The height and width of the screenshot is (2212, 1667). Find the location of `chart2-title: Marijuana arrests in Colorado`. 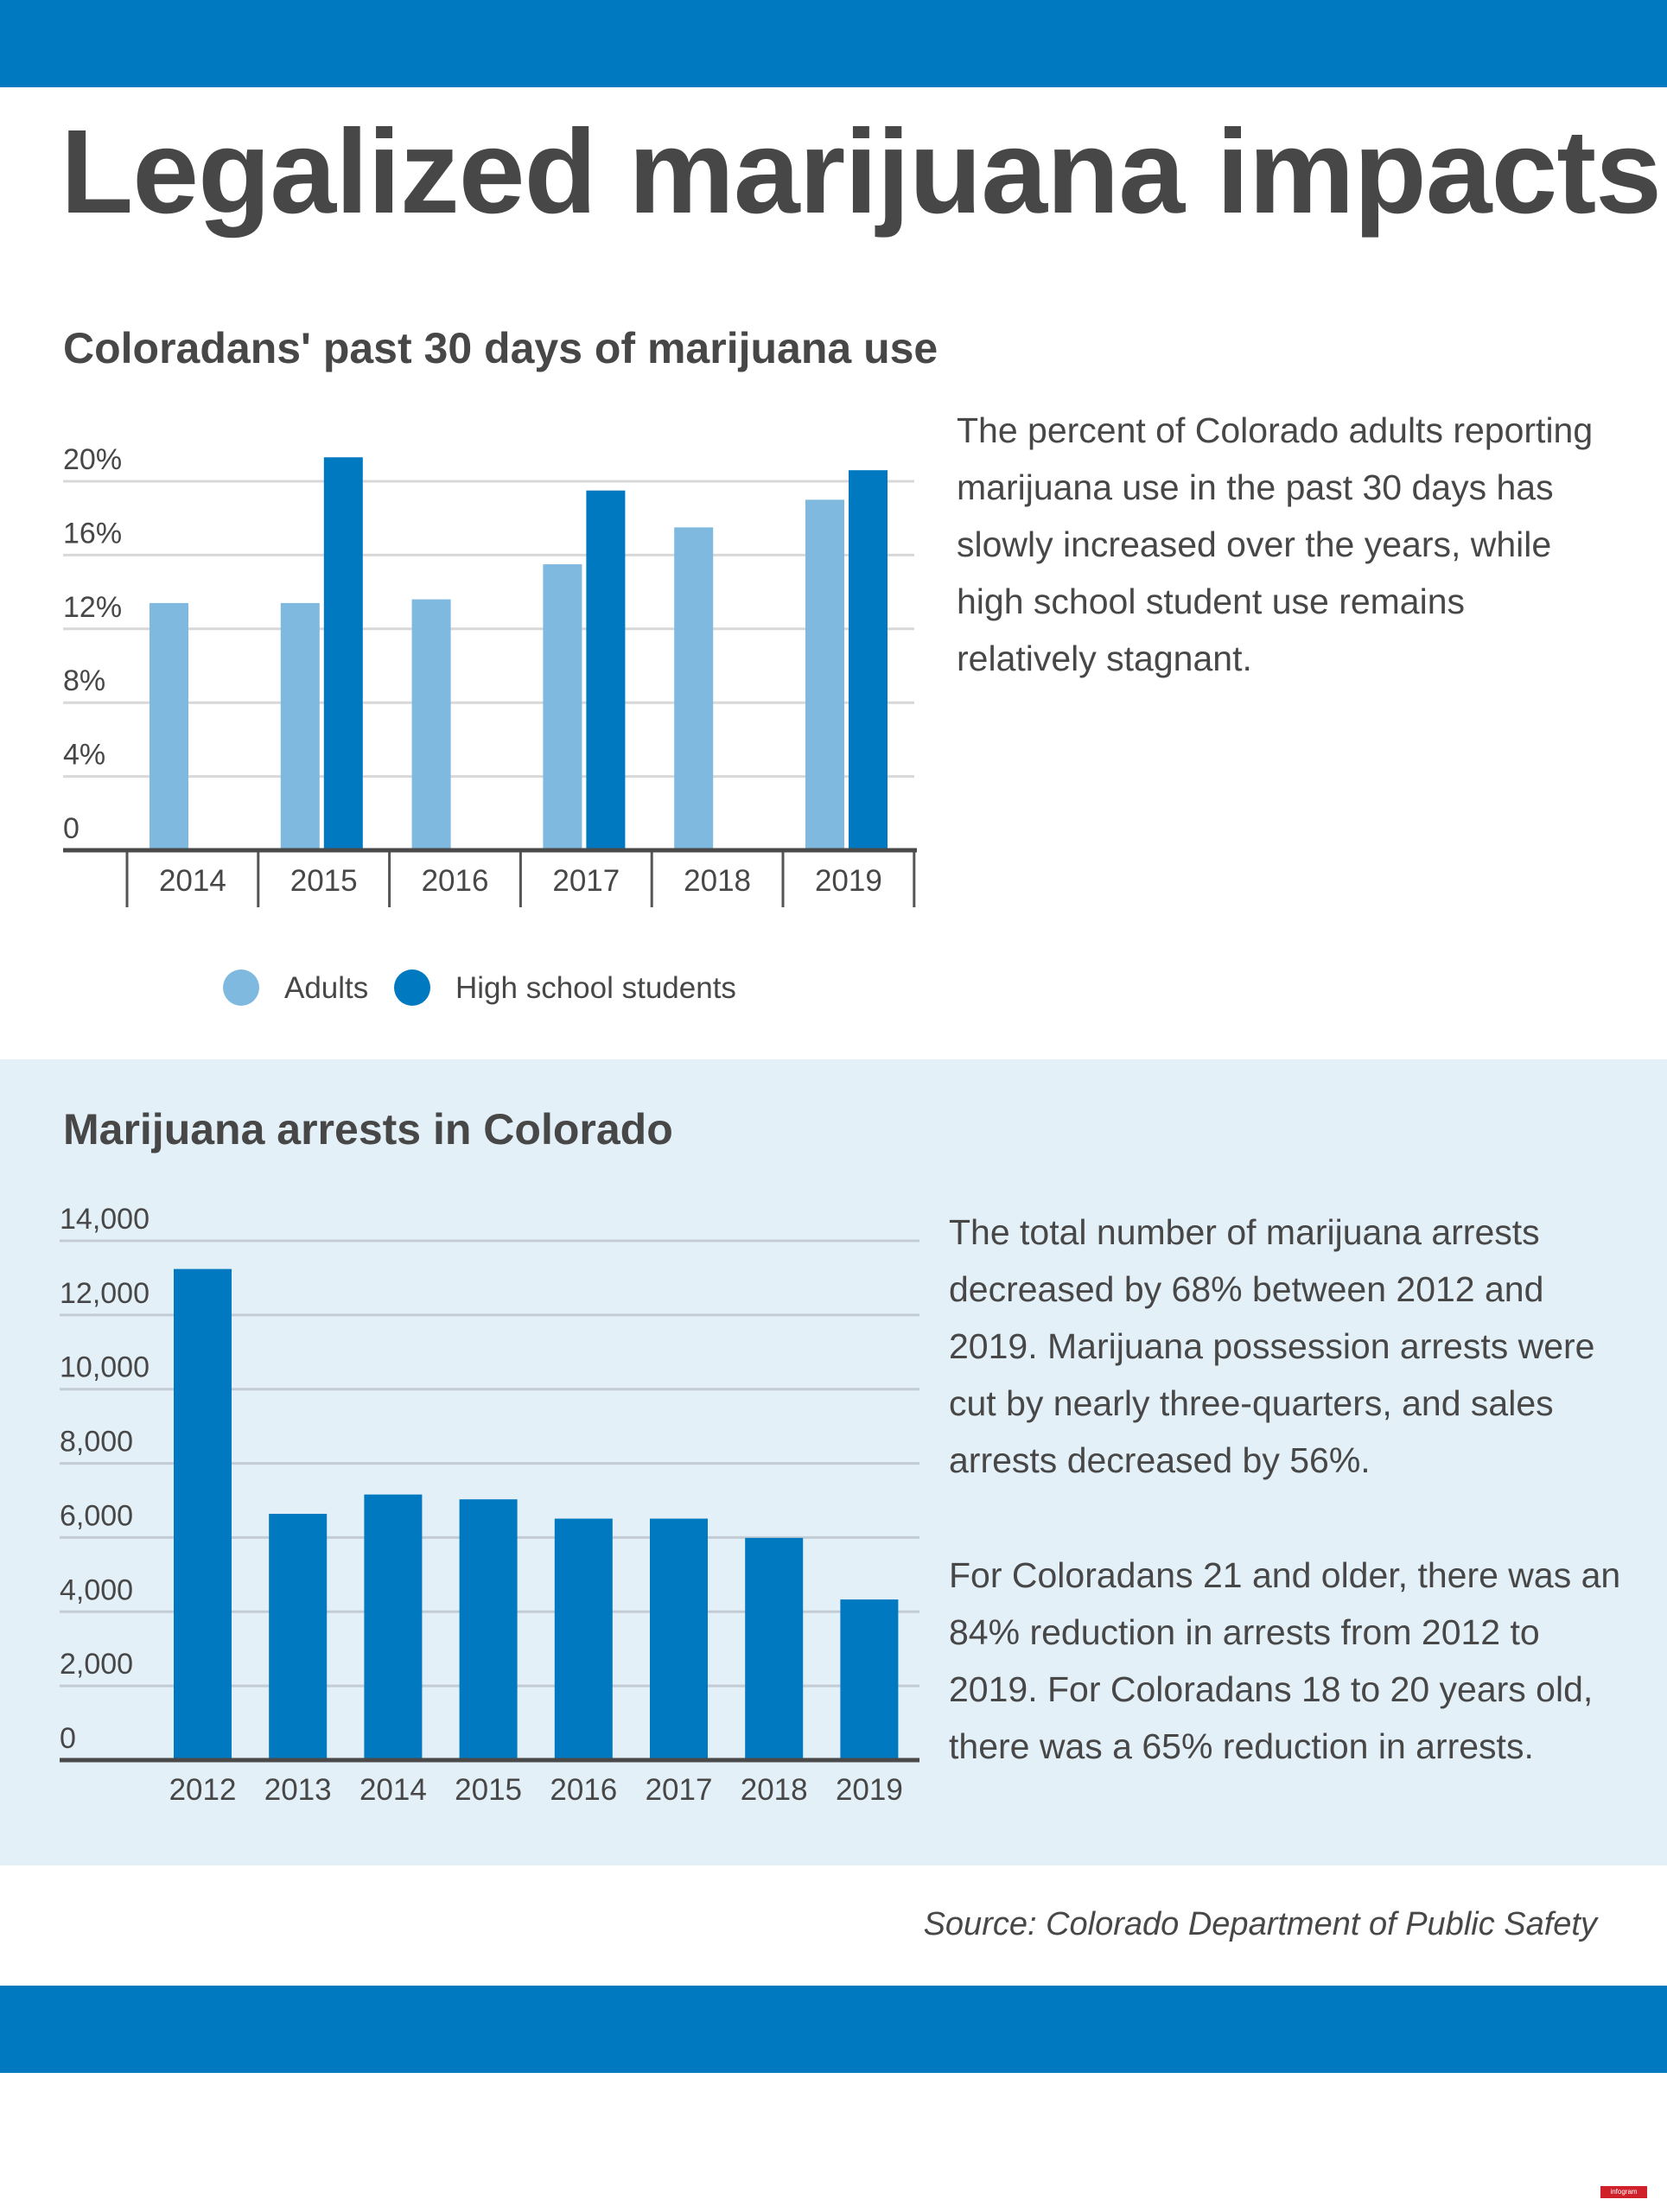

chart2-title: Marijuana arrests in Colorado is located at coordinates (368, 1129).